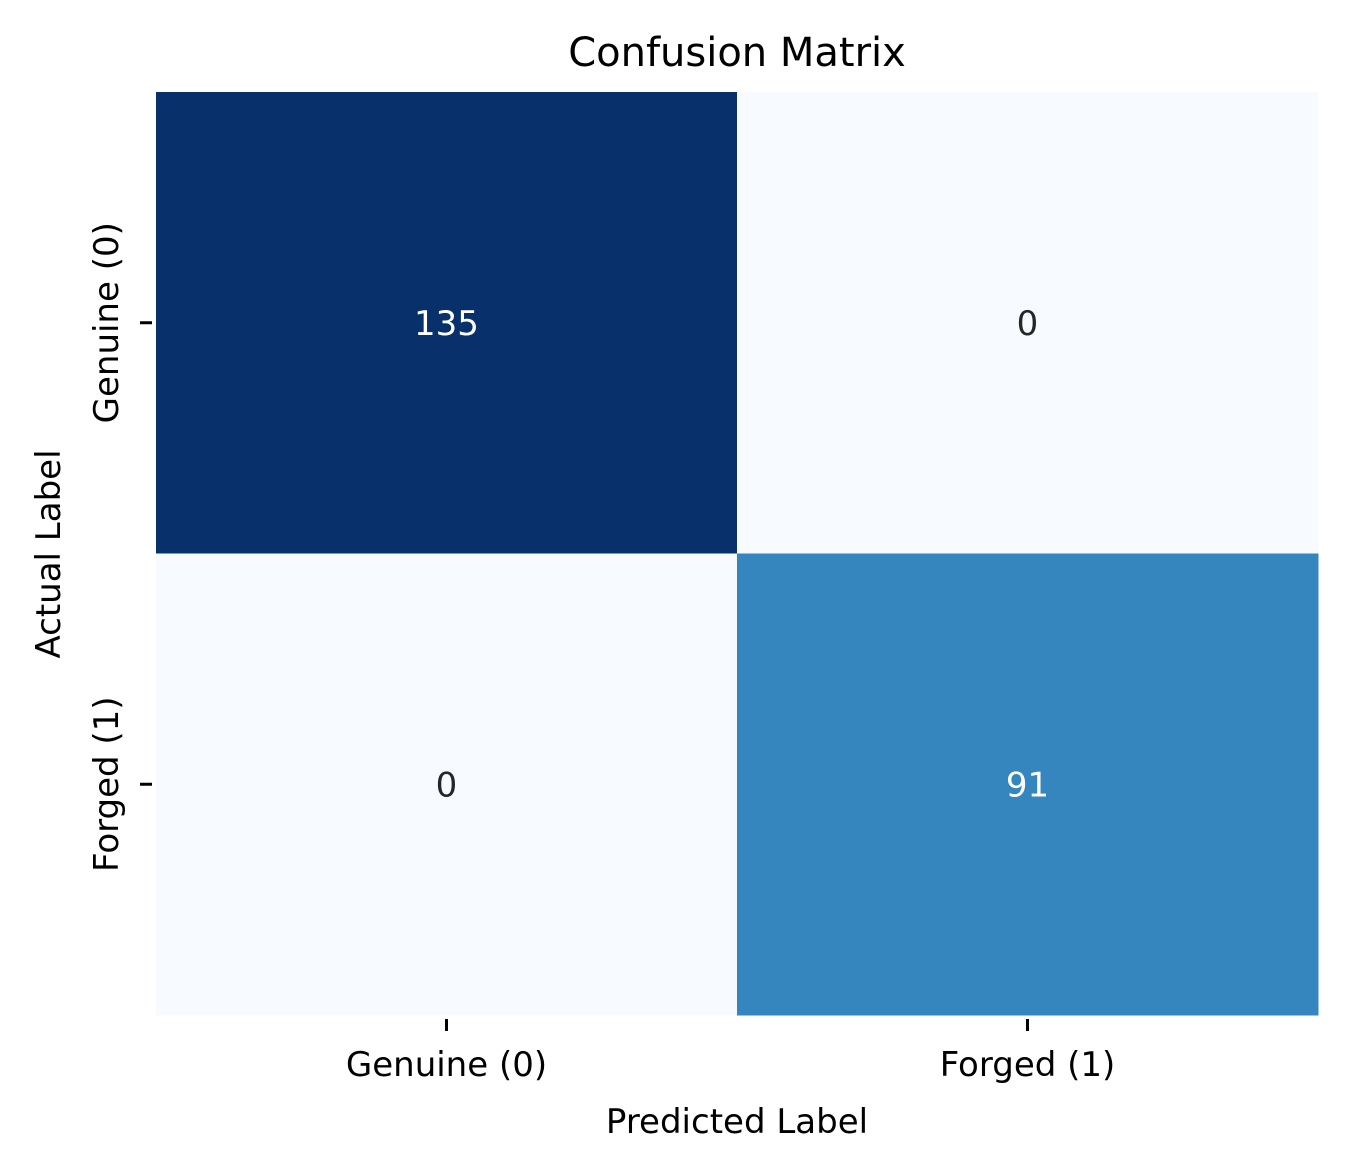 This screenshot has width=1348, height=1172. Describe the element at coordinates (119, 547) in the screenshot. I see `y-axis-ticks: Genuine (0) Forged (1)` at that location.